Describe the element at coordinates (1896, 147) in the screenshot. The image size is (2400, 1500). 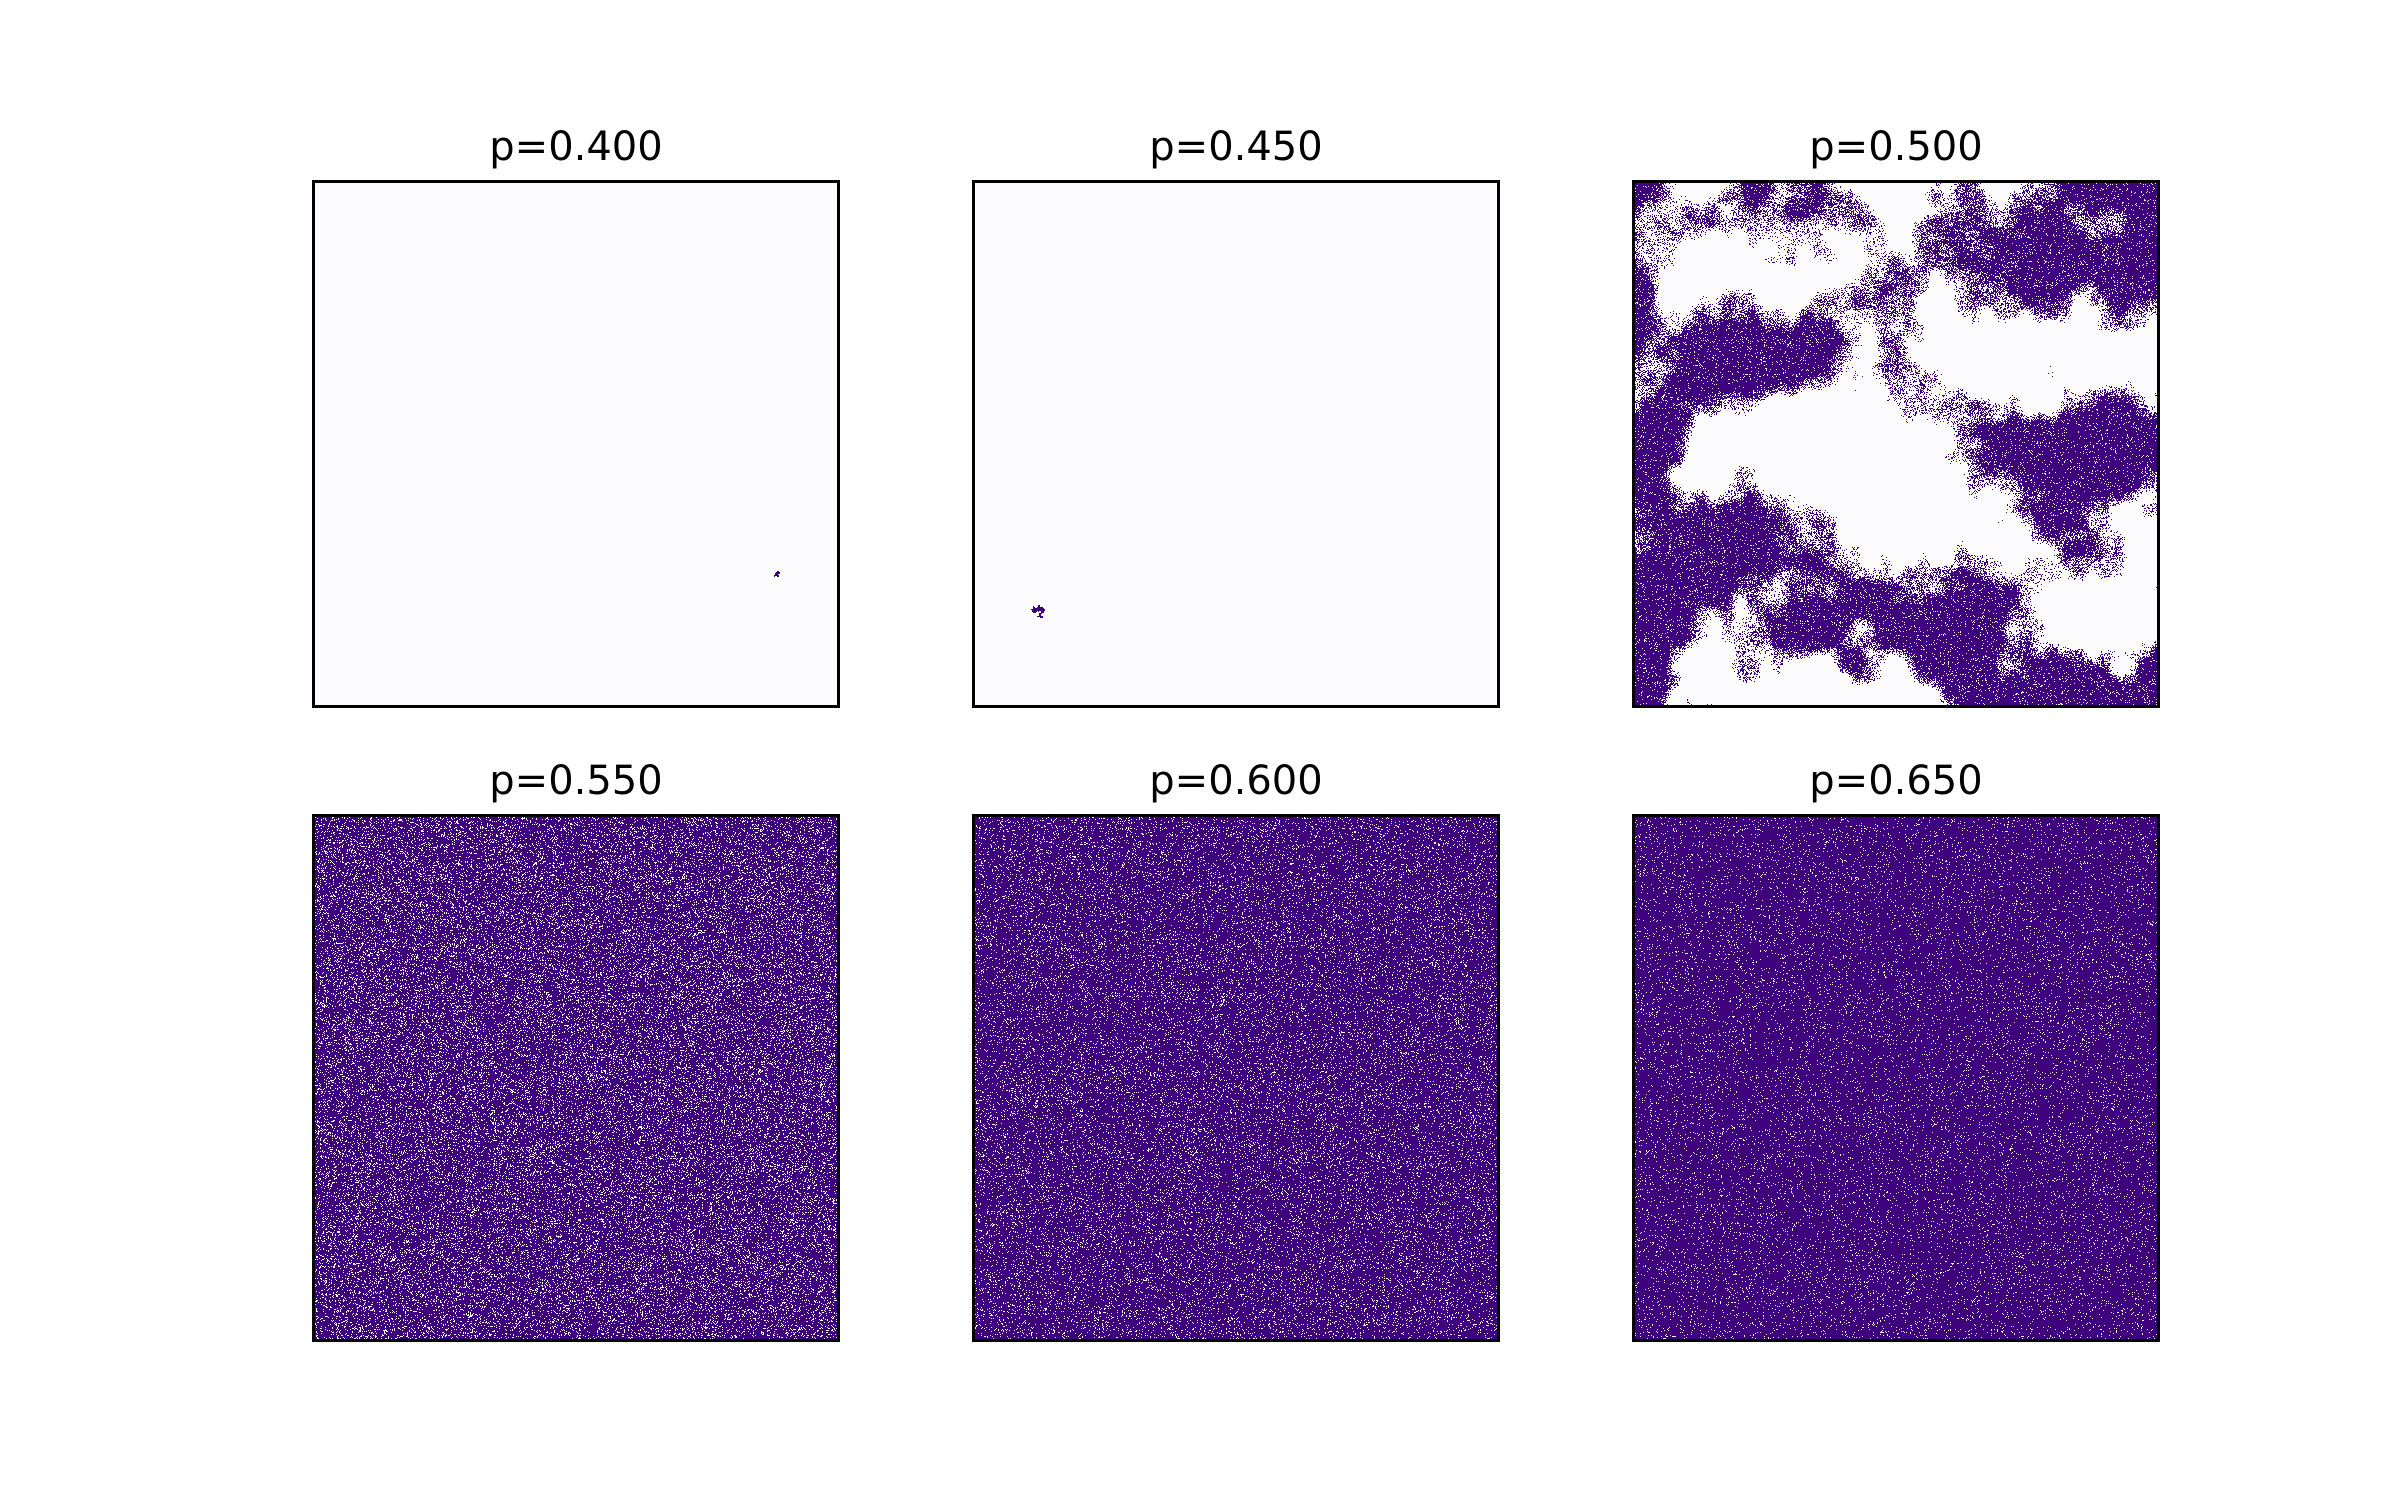
I see `panel-title: p=0.500` at that location.